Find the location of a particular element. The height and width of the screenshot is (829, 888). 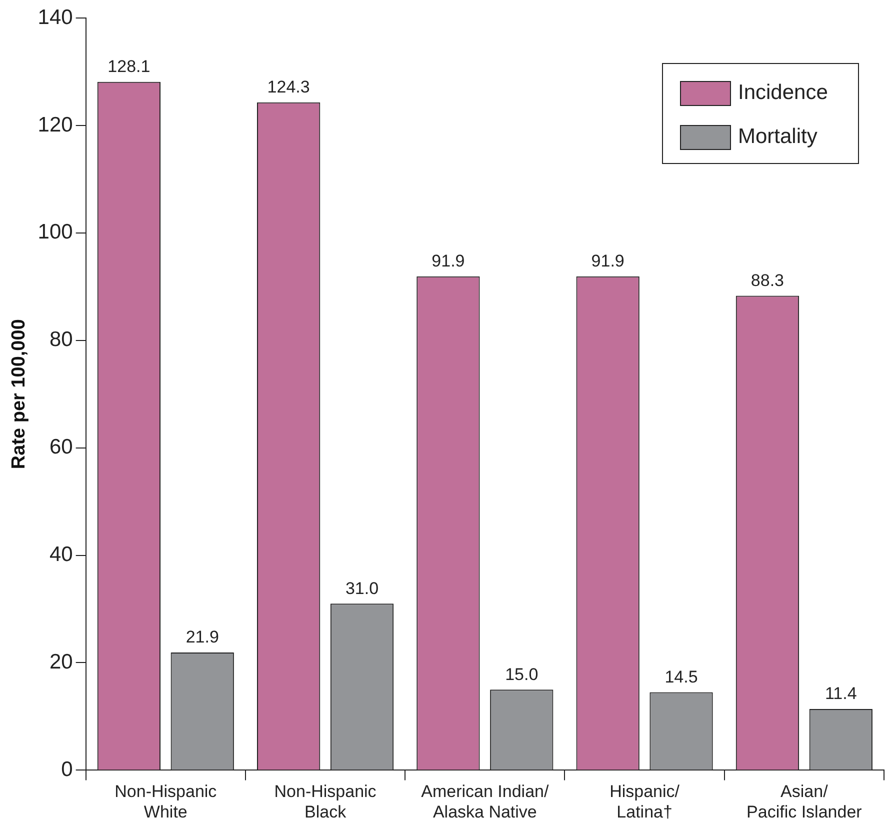

y-tick-label: 80 is located at coordinates (61, 340).